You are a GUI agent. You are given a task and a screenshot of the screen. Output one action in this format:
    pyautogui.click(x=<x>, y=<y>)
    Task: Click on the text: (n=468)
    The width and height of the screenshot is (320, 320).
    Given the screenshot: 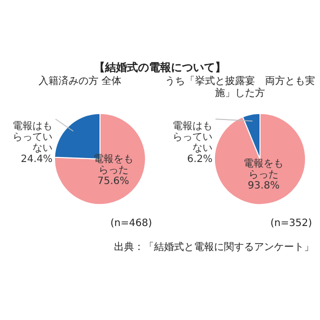 What is the action you would take?
    pyautogui.click(x=131, y=224)
    